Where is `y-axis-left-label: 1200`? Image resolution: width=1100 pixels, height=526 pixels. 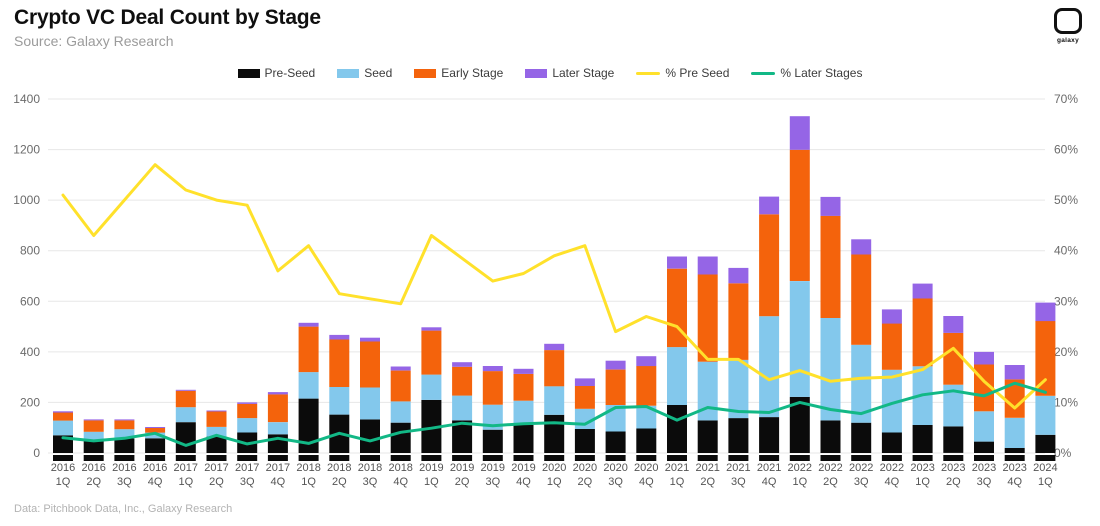
y-axis-left-label: 1200 is located at coordinates (26, 150).